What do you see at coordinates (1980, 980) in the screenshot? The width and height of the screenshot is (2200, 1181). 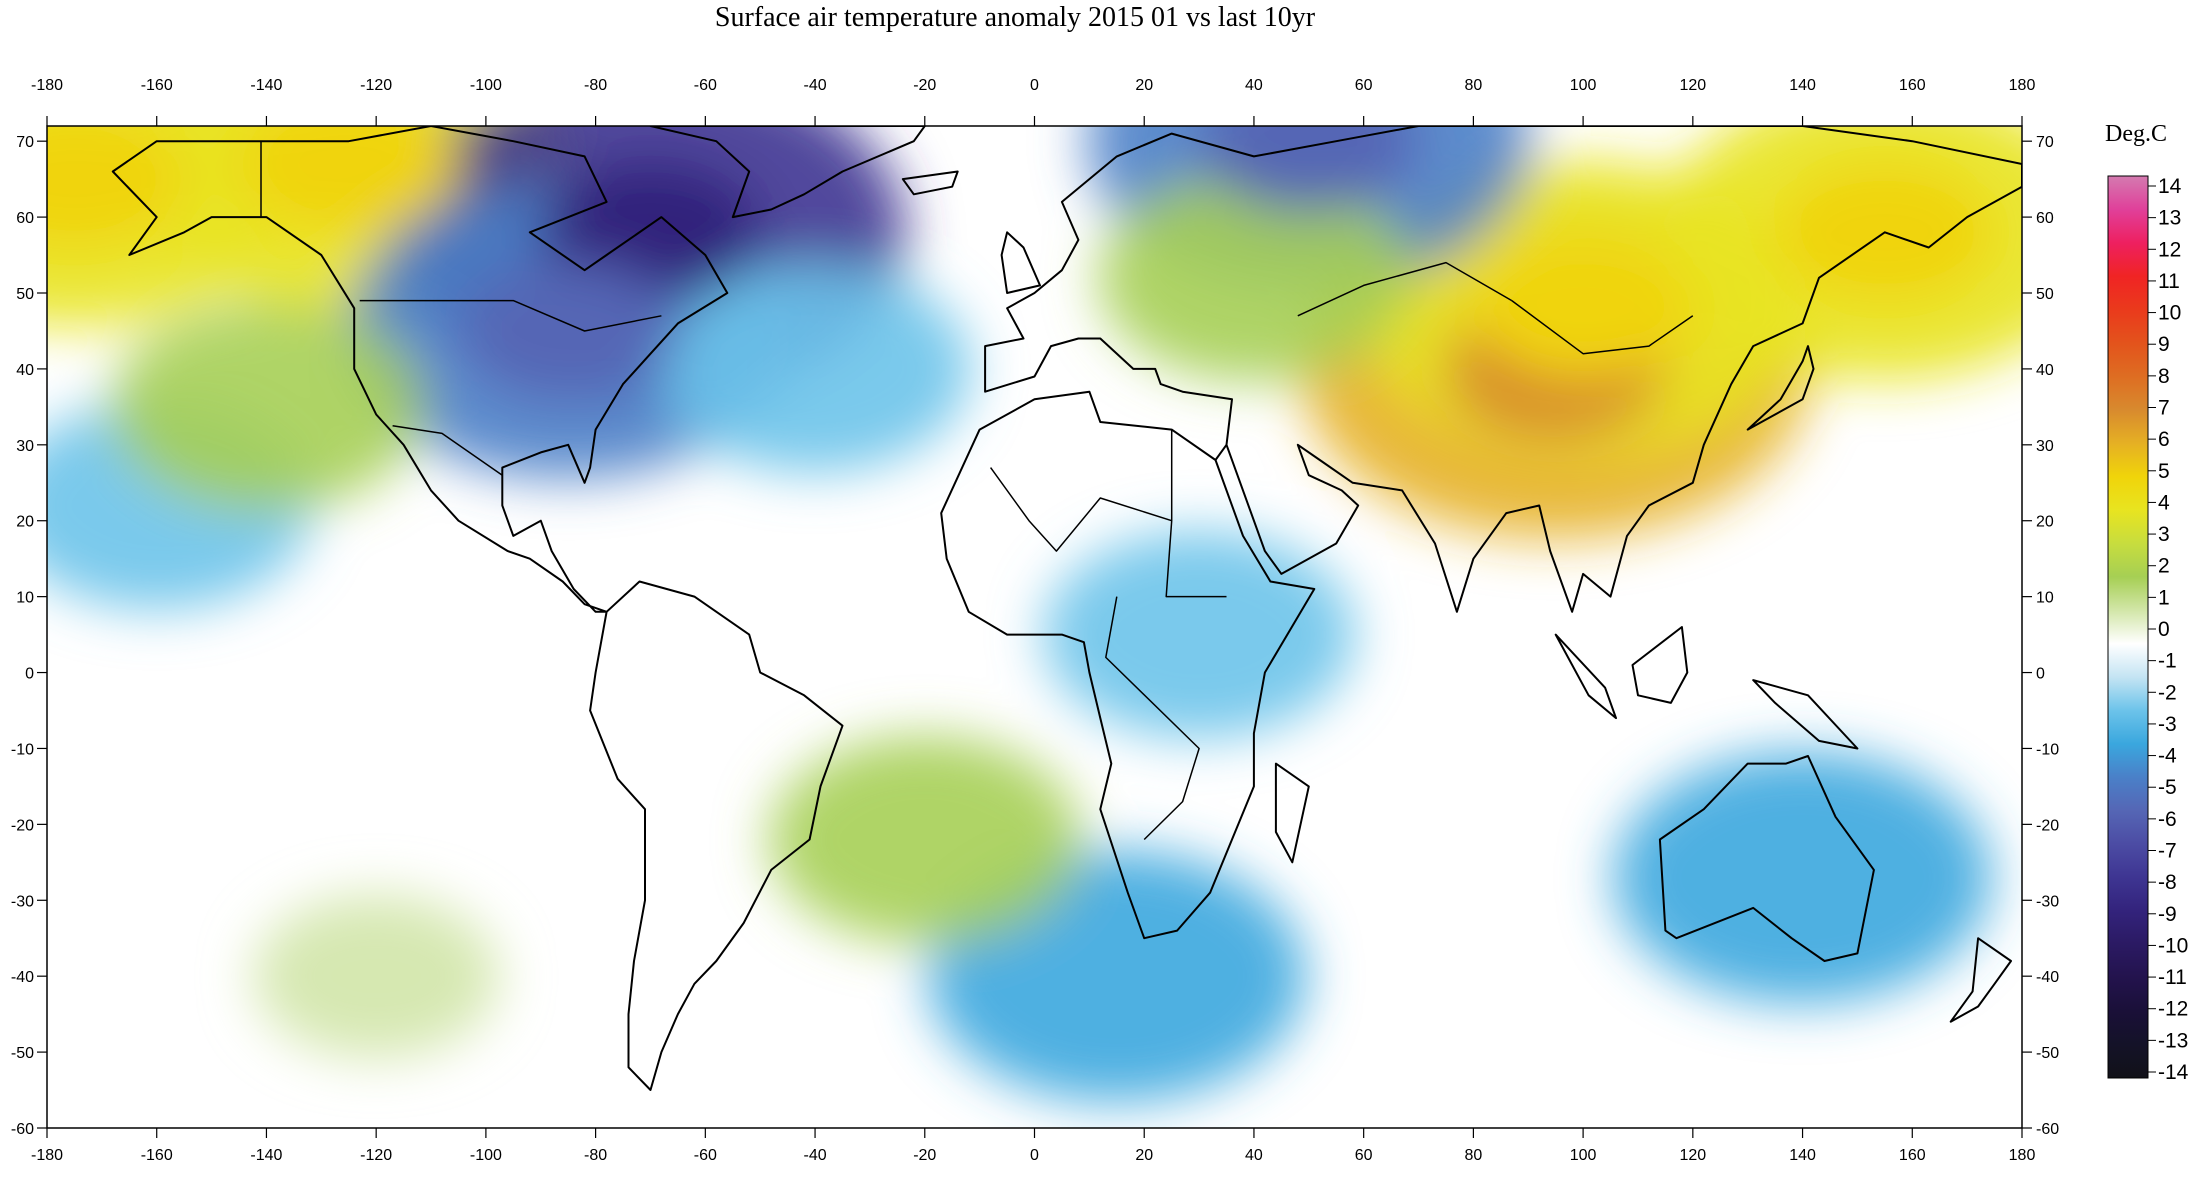 I see `coastline-new-zealand` at bounding box center [1980, 980].